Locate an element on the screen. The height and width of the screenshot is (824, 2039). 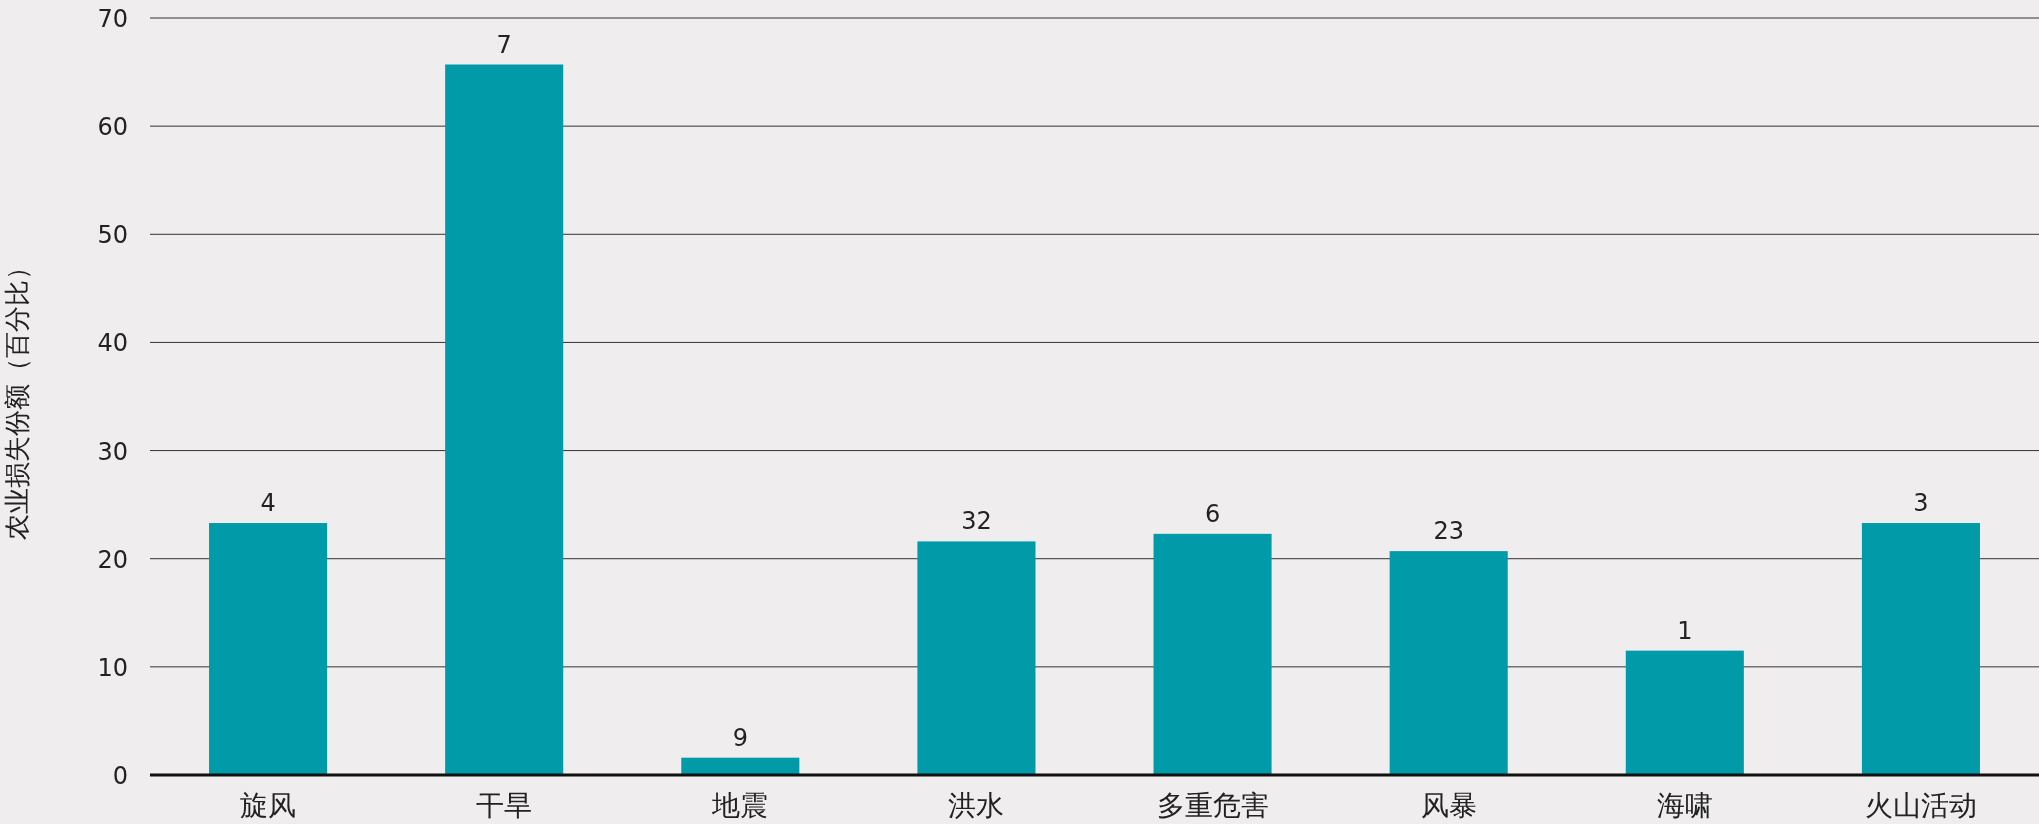
y-axis-title: 农业损失份额（百分比） is located at coordinates (17, 396).